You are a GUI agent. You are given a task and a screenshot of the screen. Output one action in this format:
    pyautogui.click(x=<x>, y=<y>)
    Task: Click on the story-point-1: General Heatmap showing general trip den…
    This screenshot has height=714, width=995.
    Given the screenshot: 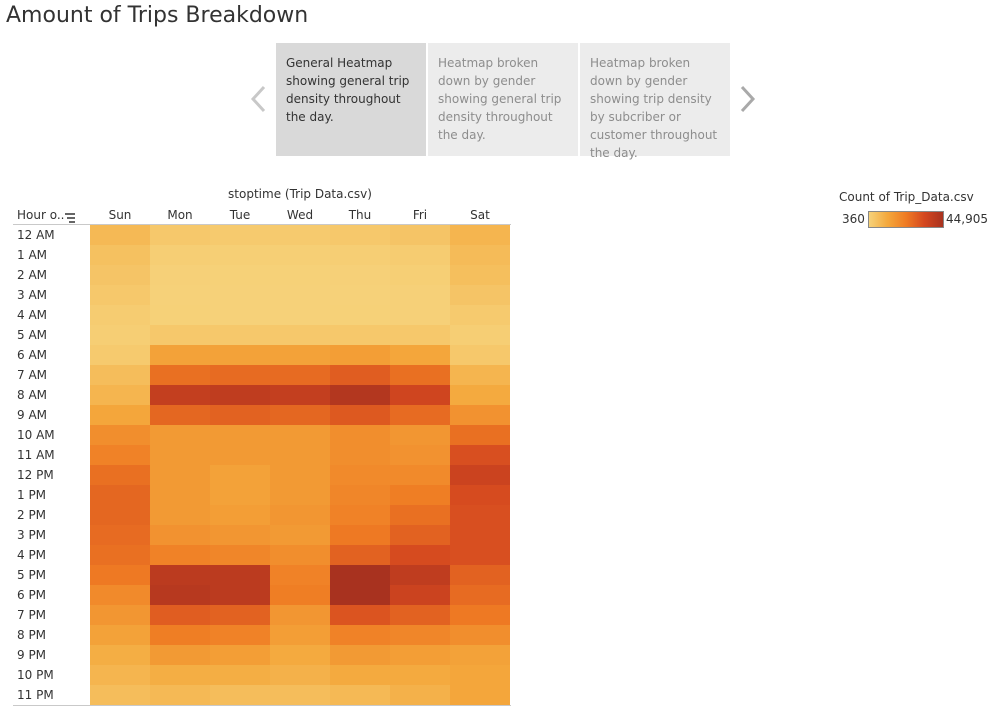 What is the action you would take?
    pyautogui.click(x=351, y=99)
    